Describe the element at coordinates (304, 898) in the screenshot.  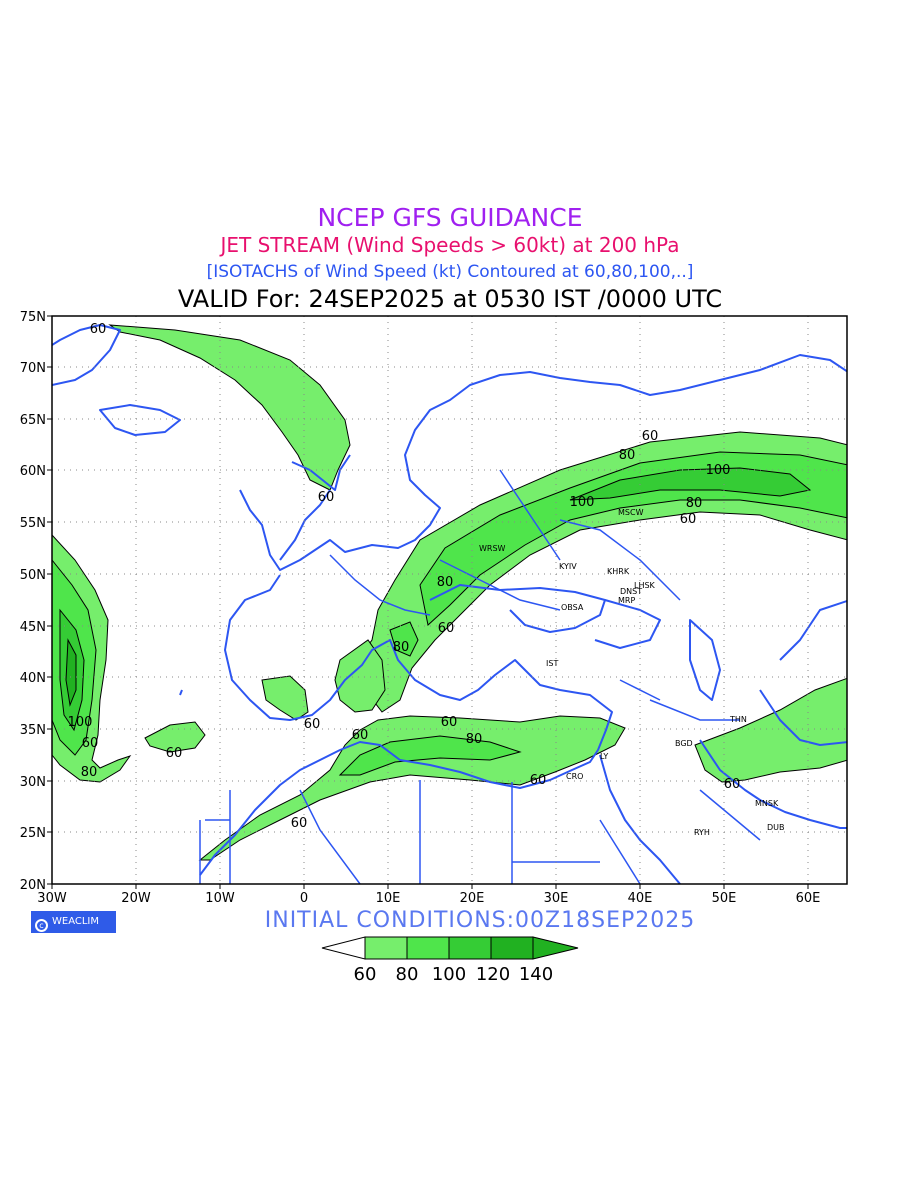
I see `lon-label: 0` at that location.